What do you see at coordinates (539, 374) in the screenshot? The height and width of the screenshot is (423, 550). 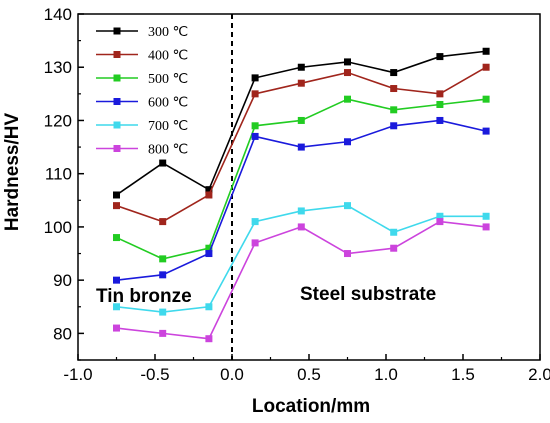 I see `x-tick-label: 2.0` at bounding box center [539, 374].